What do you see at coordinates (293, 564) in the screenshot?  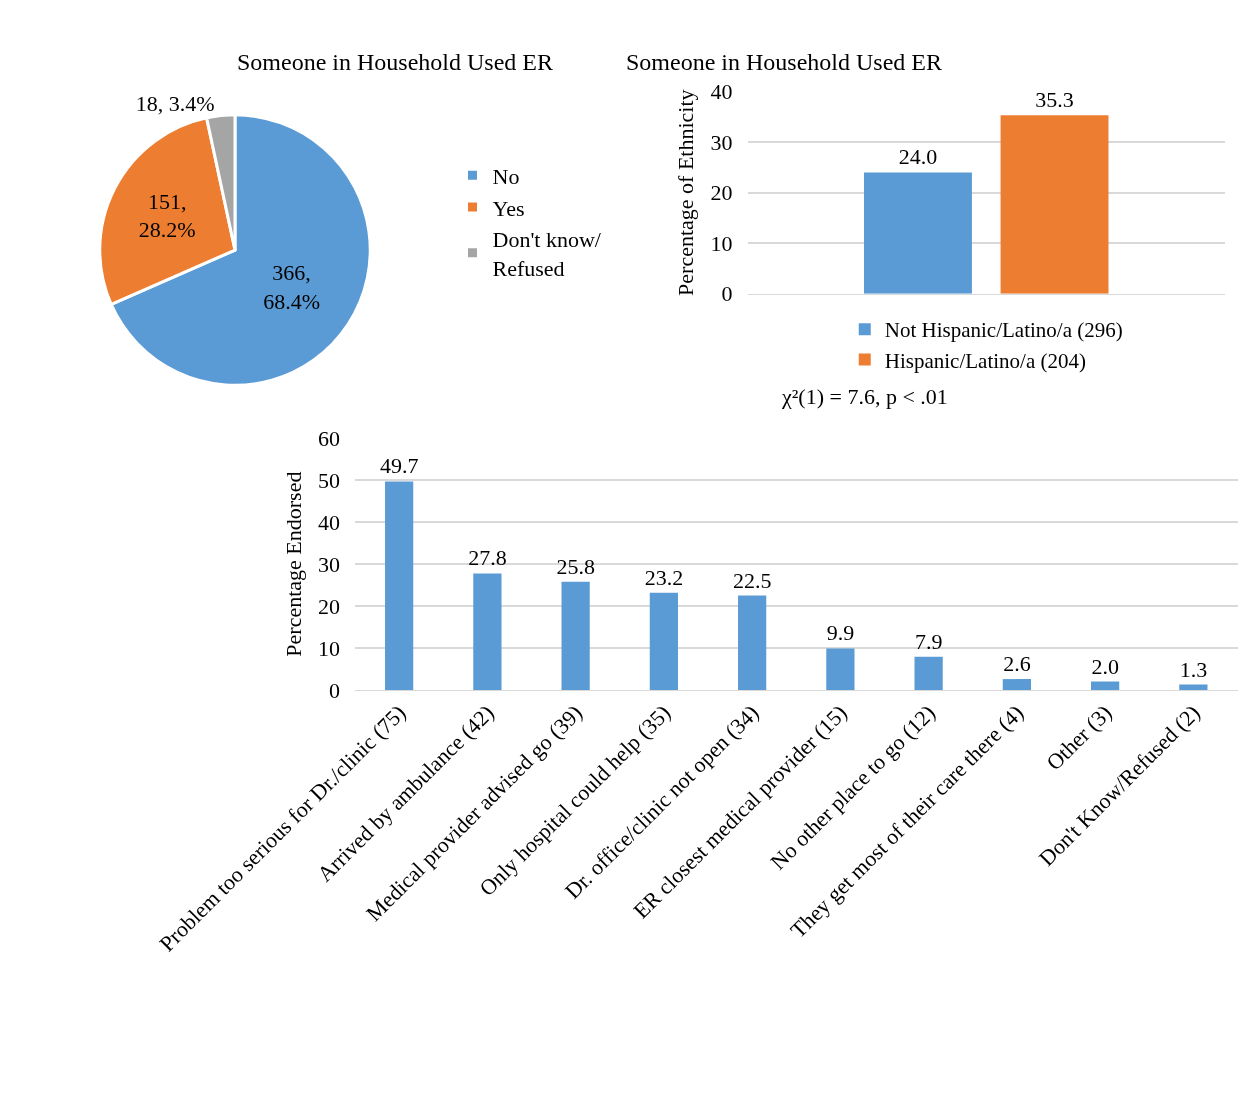 I see `y-axis-title: Percentage Endorsed` at bounding box center [293, 564].